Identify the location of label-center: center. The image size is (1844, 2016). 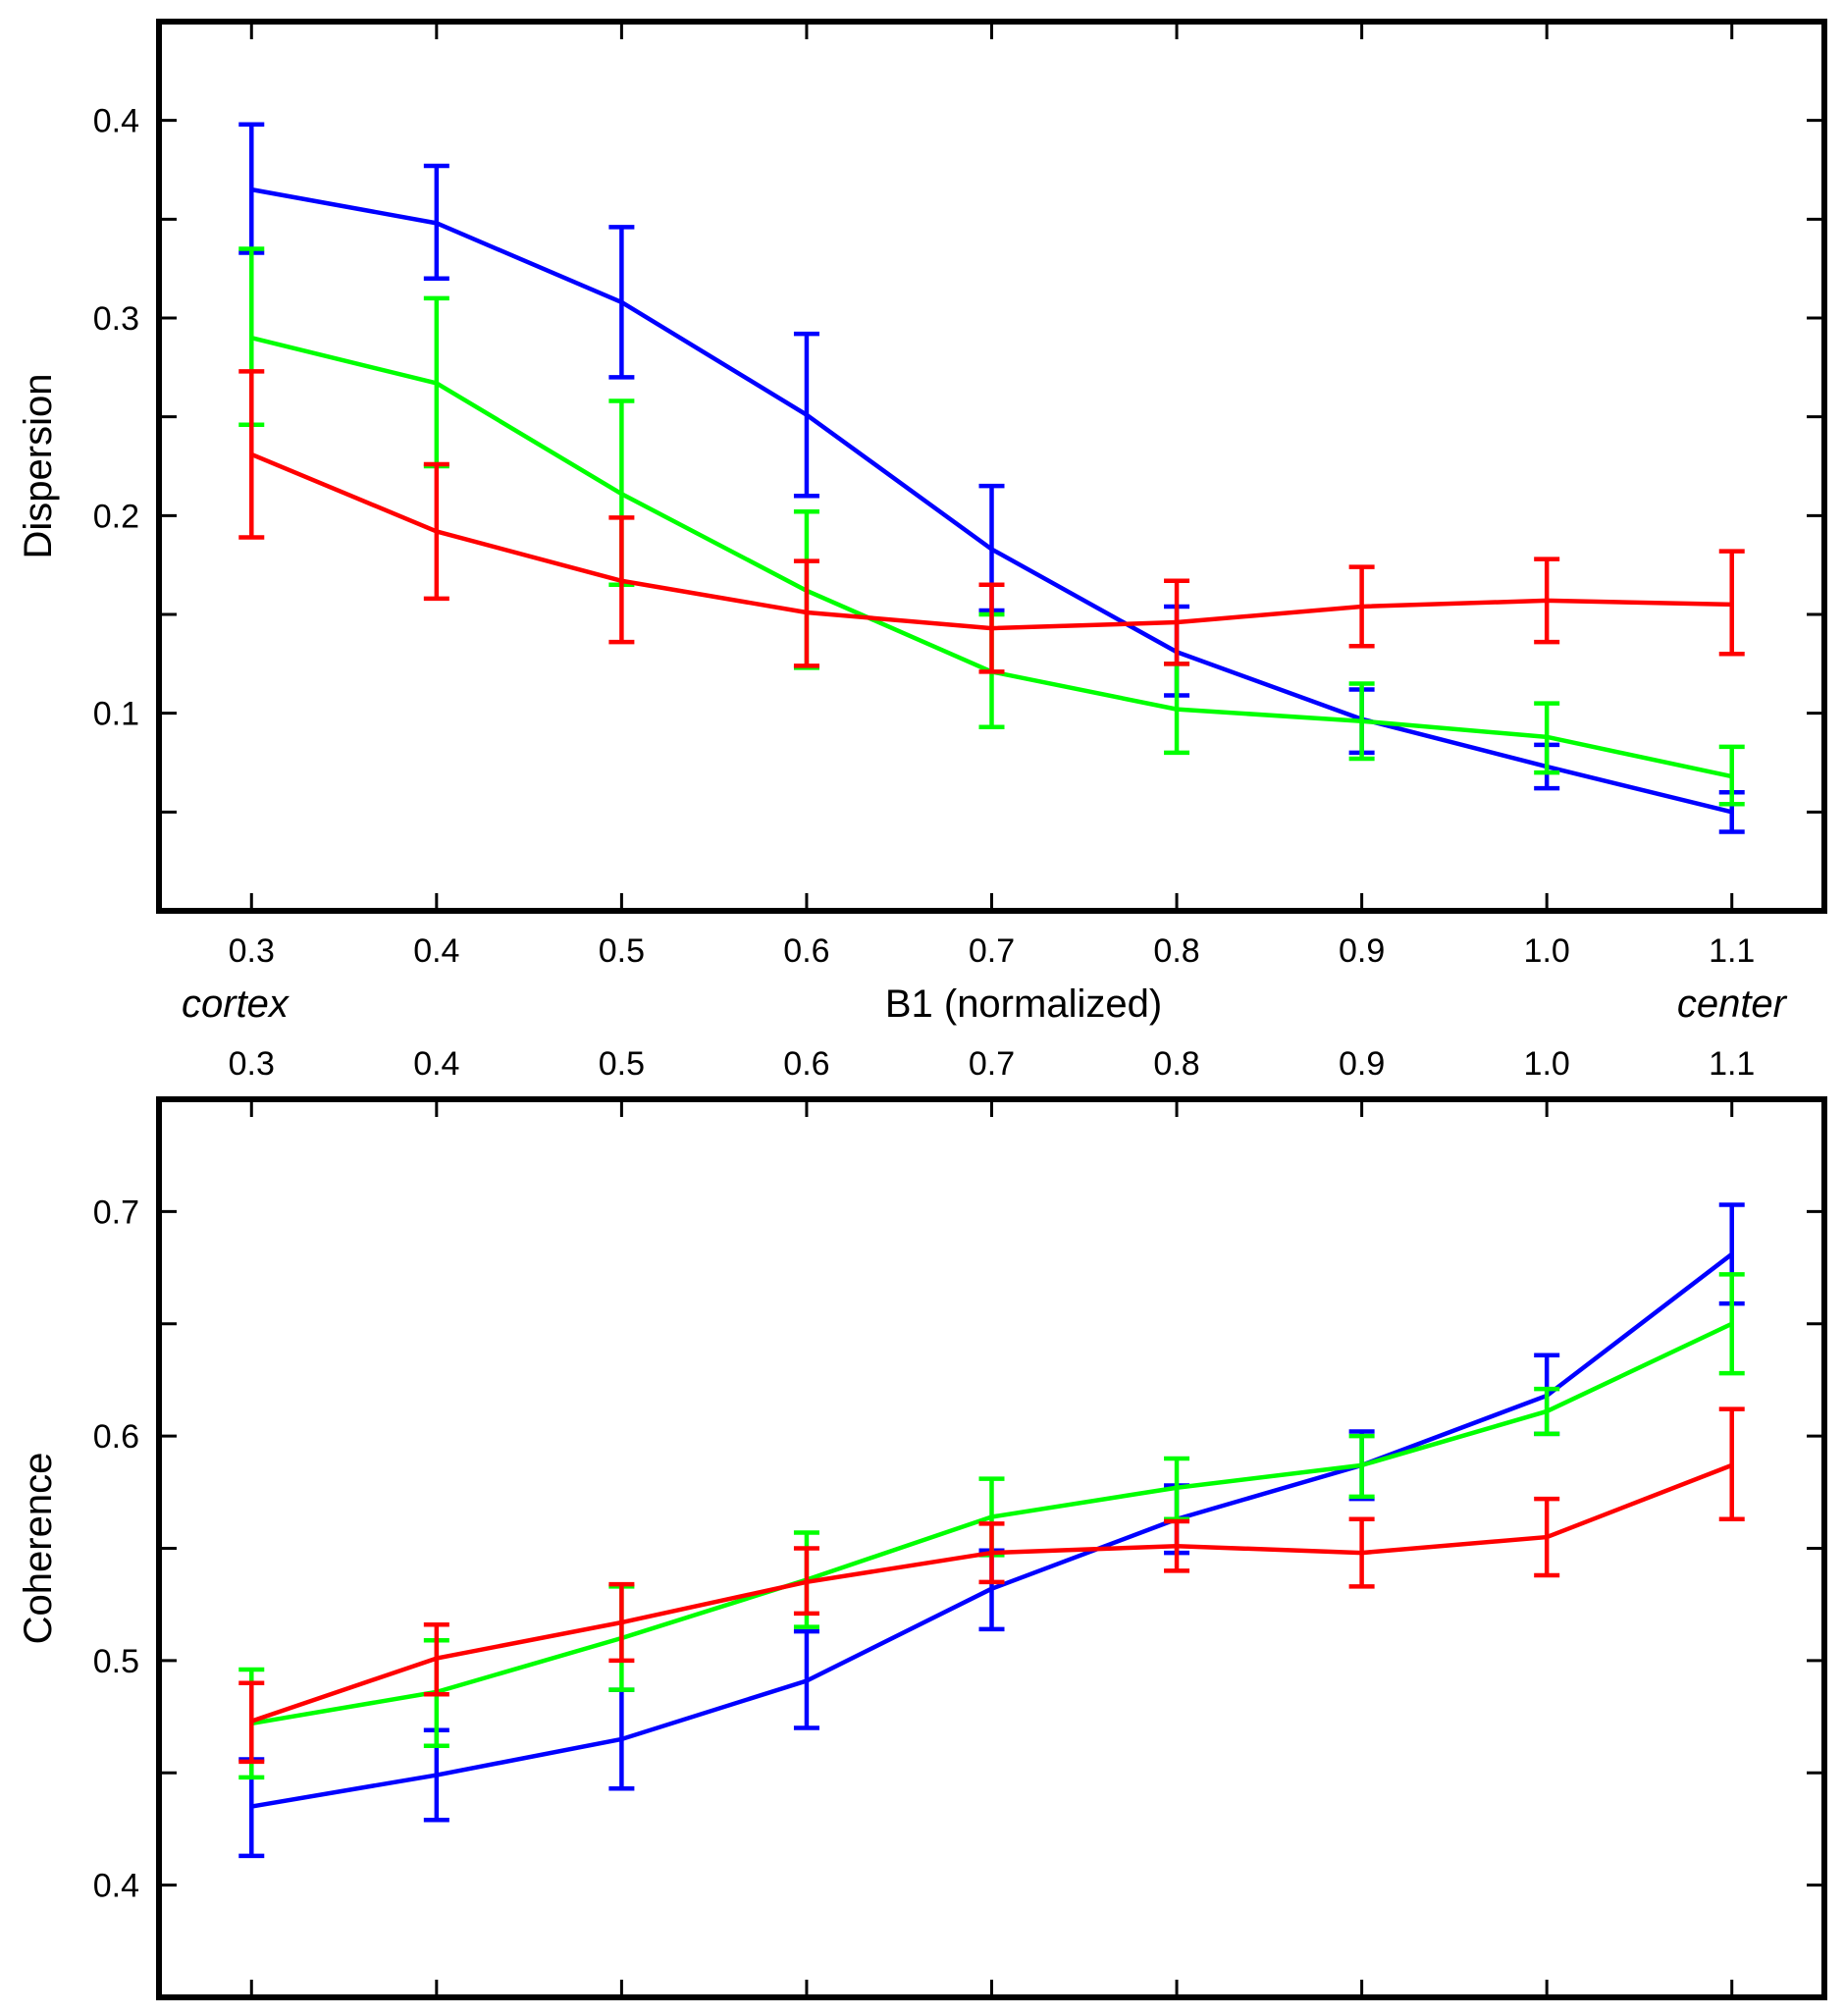
(1733, 1004).